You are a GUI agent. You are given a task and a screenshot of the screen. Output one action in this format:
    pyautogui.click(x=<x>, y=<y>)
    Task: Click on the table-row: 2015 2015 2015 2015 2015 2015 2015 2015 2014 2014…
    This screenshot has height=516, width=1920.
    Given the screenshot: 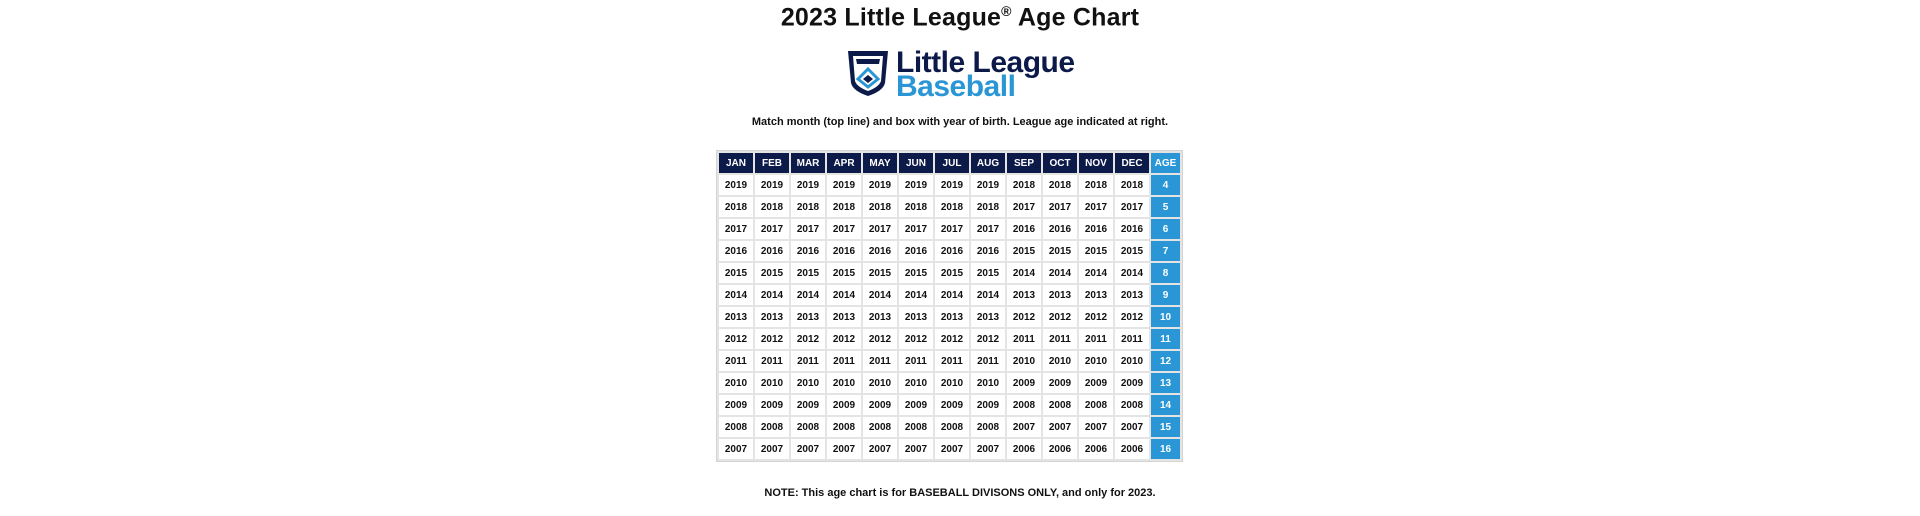 What is the action you would take?
    pyautogui.click(x=949, y=273)
    